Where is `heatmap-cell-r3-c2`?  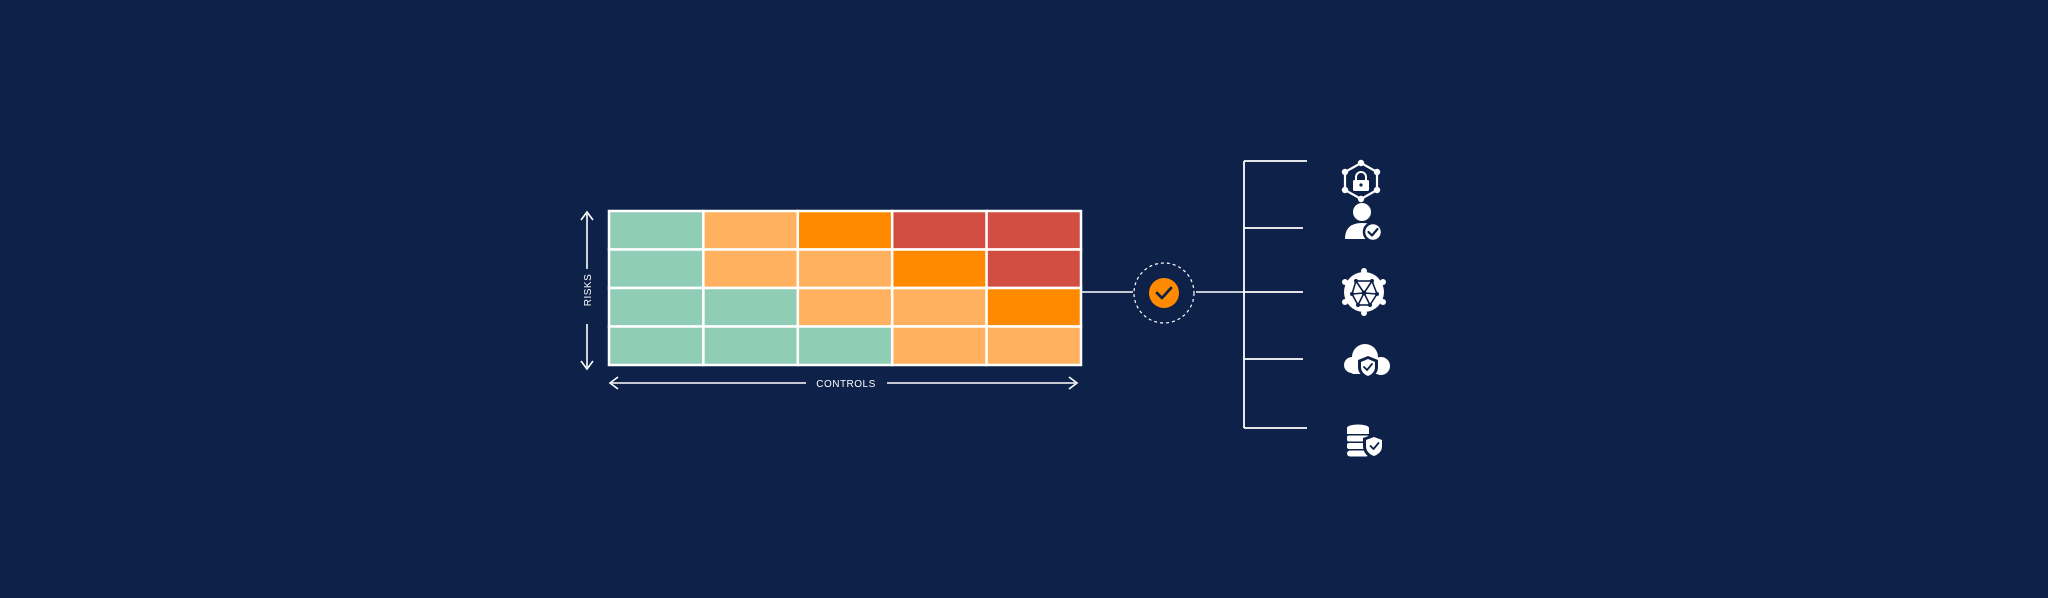
heatmap-cell-r3-c2 is located at coordinates (751, 307).